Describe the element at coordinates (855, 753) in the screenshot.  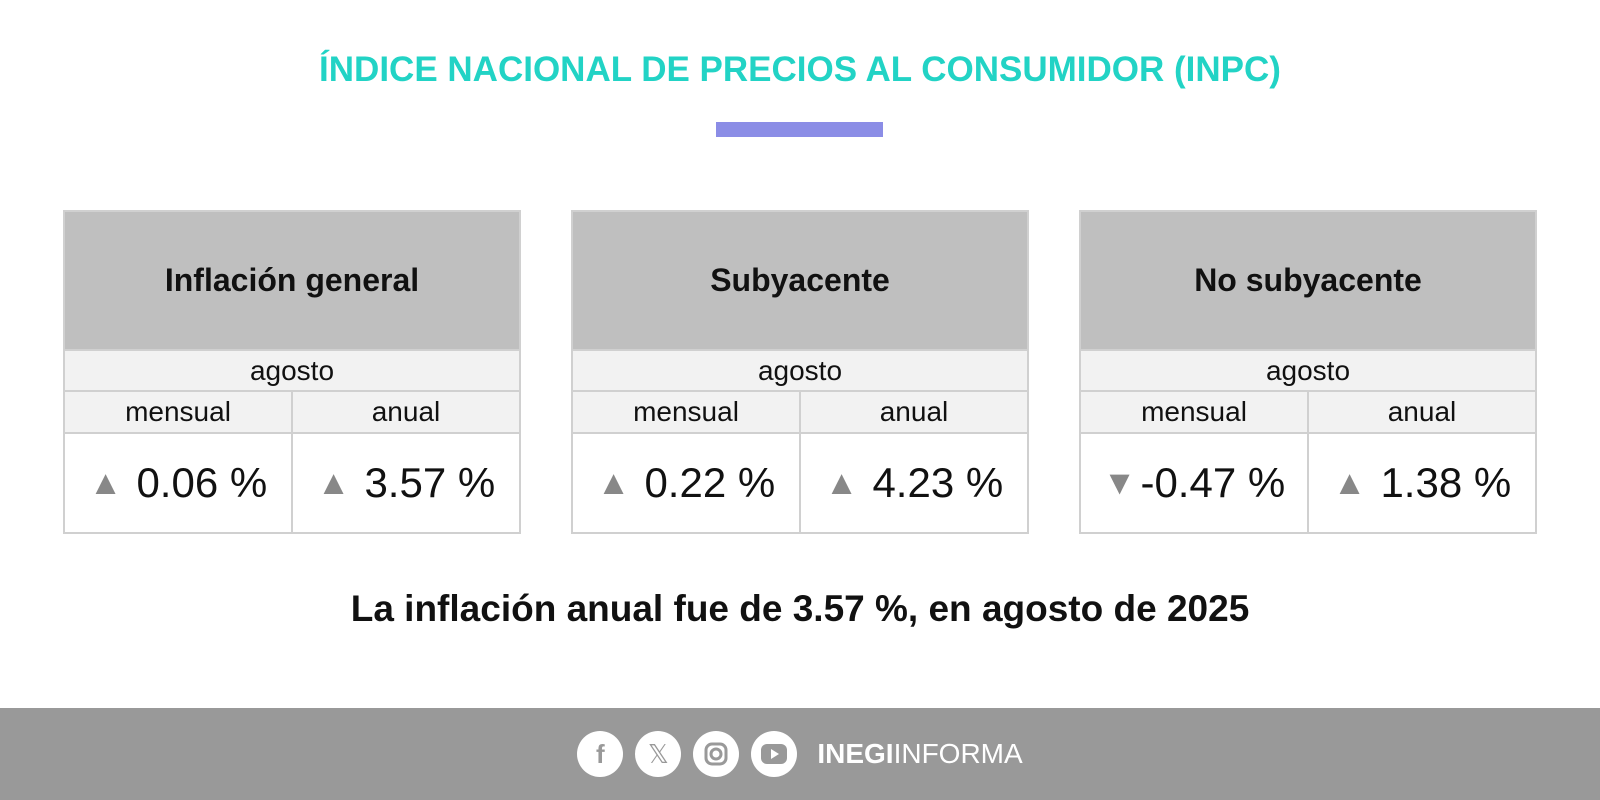
I see `brand-bold: INEGI` at that location.